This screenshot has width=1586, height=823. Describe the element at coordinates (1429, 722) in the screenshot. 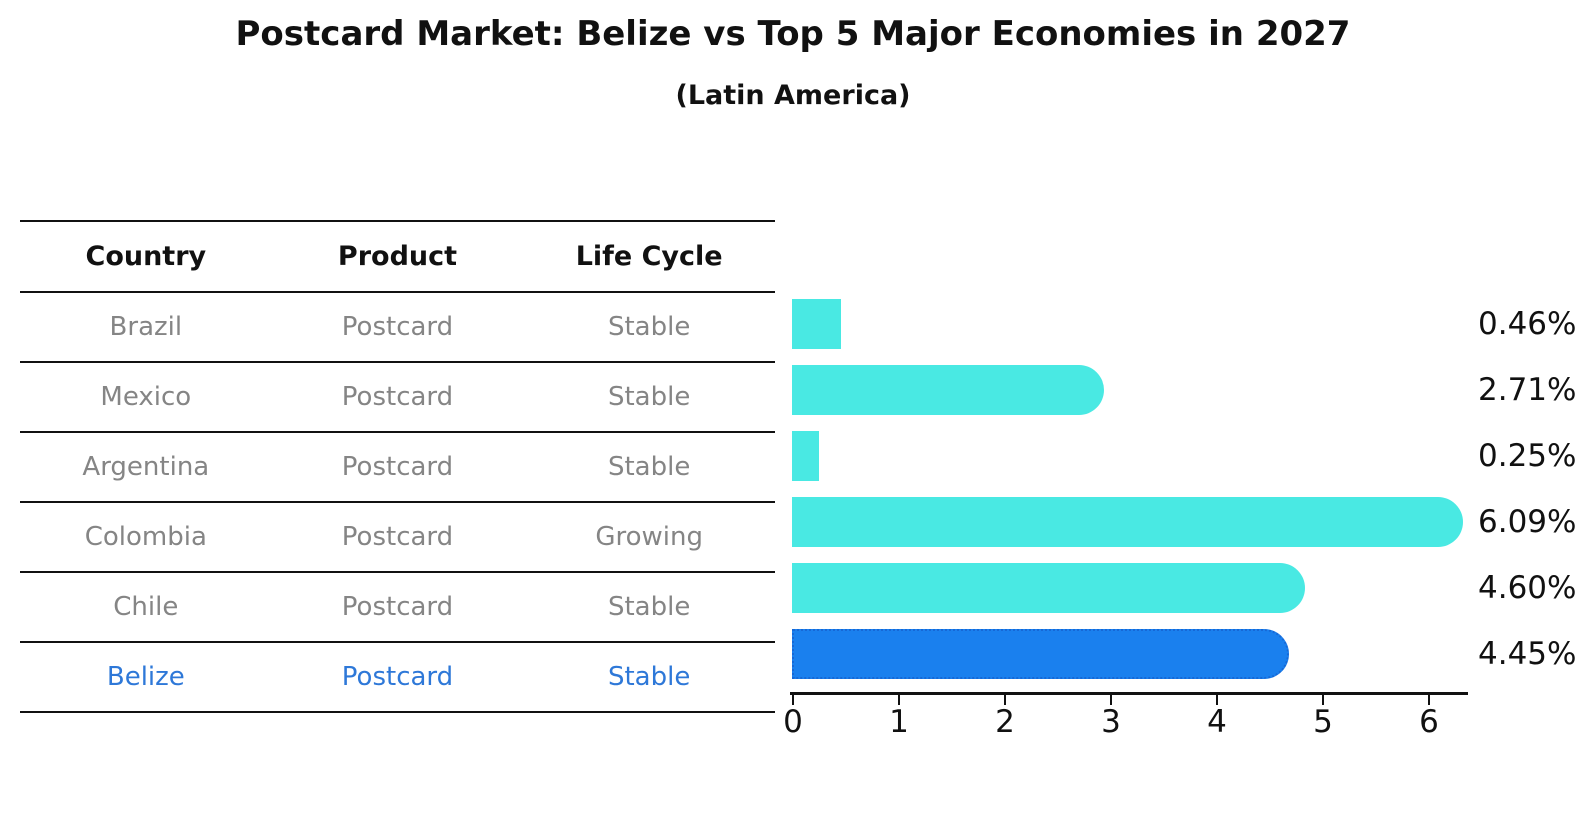

I see `x-axis-tick-label: 6` at that location.